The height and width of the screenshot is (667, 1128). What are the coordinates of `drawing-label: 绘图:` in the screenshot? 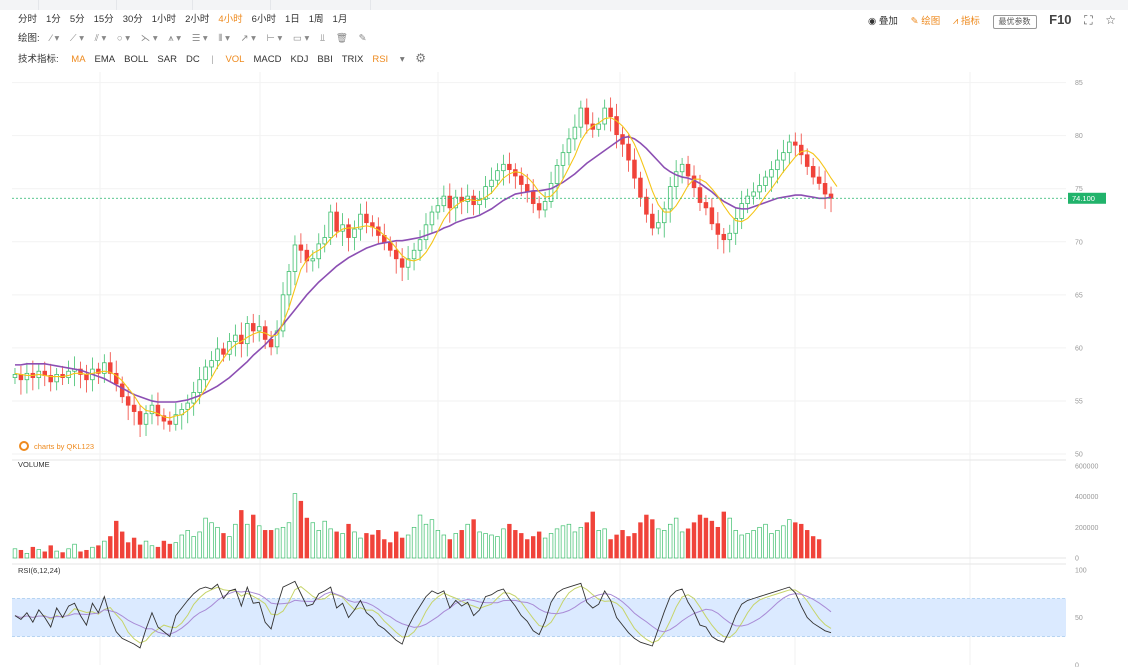 It's located at (29, 38).